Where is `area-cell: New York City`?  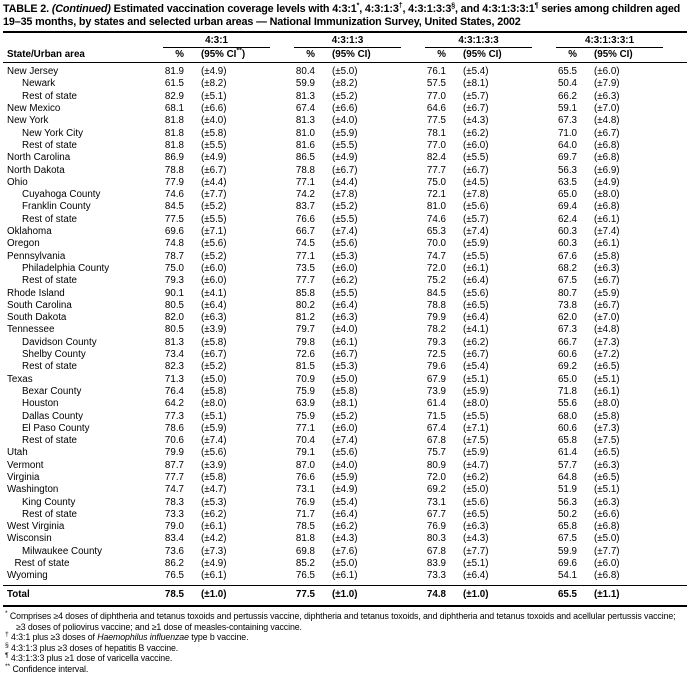 area-cell: New York City is located at coordinates (52, 133).